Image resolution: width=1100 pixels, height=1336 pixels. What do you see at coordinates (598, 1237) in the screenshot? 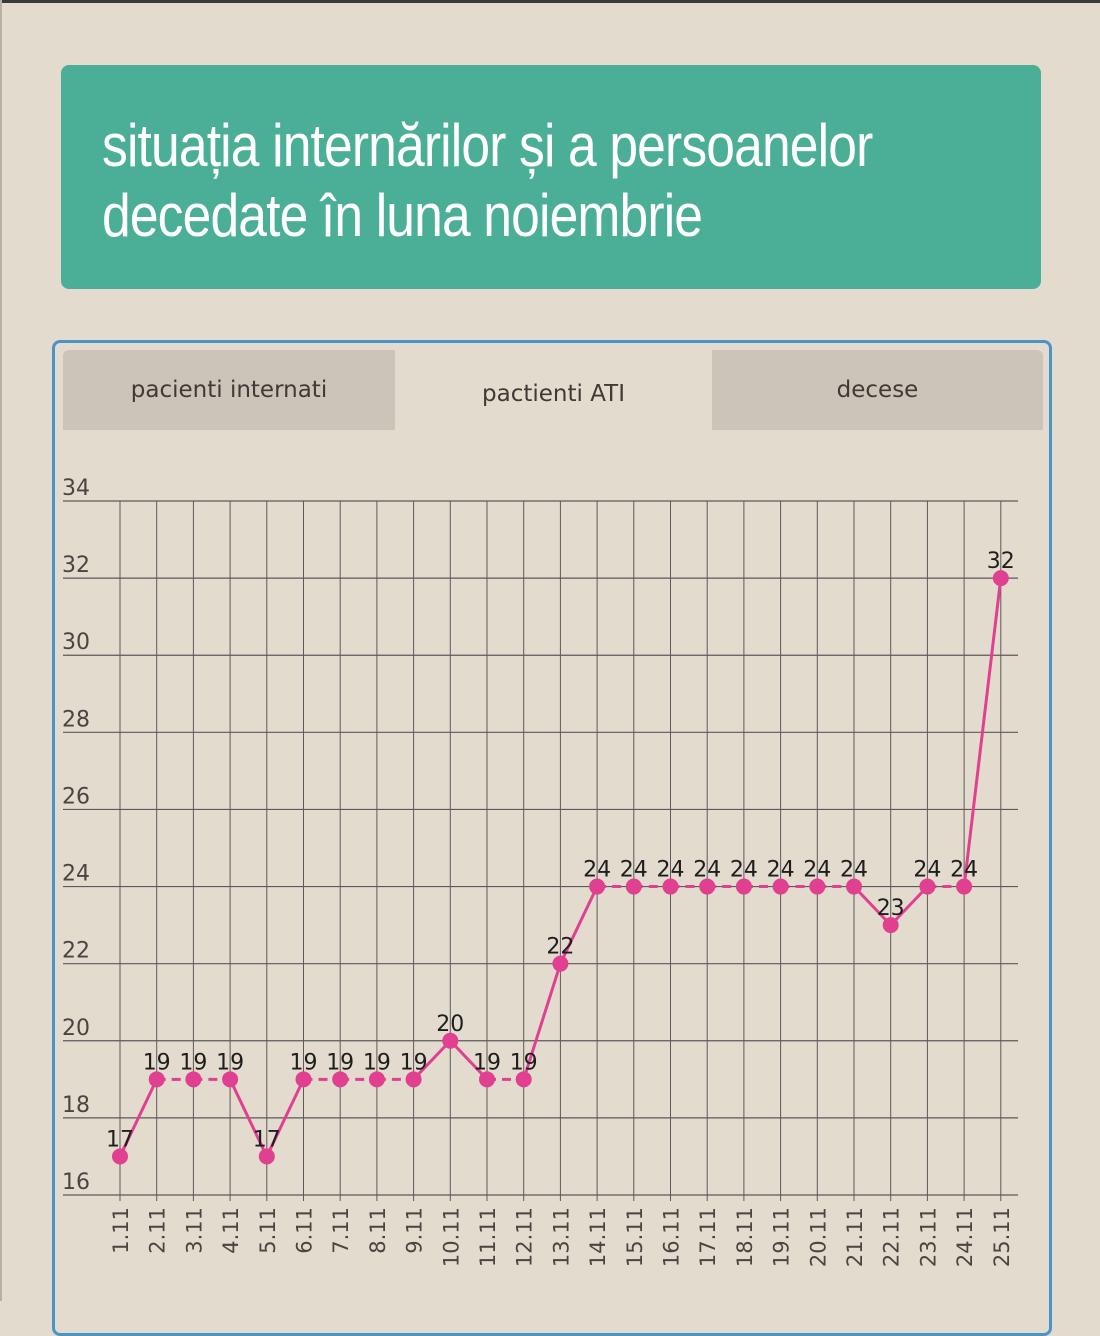
I see `x-tick-label: 14.11` at bounding box center [598, 1237].